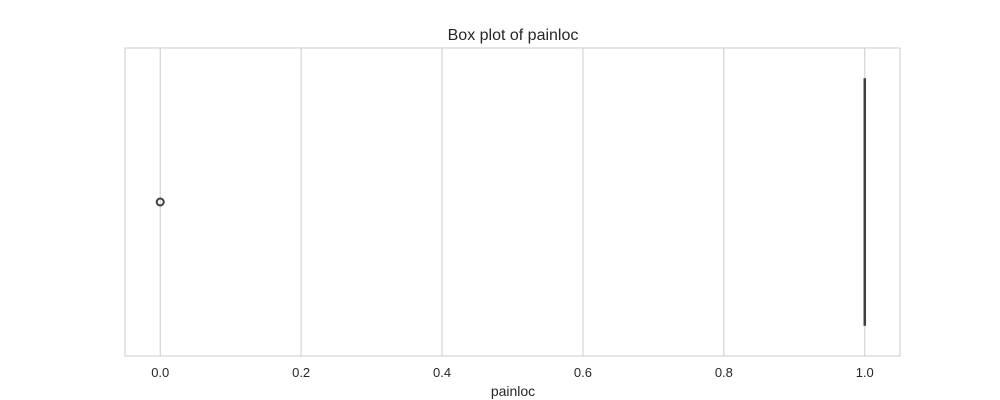 Image resolution: width=1000 pixels, height=400 pixels. What do you see at coordinates (301, 372) in the screenshot?
I see `x-tick-label: 0.2` at bounding box center [301, 372].